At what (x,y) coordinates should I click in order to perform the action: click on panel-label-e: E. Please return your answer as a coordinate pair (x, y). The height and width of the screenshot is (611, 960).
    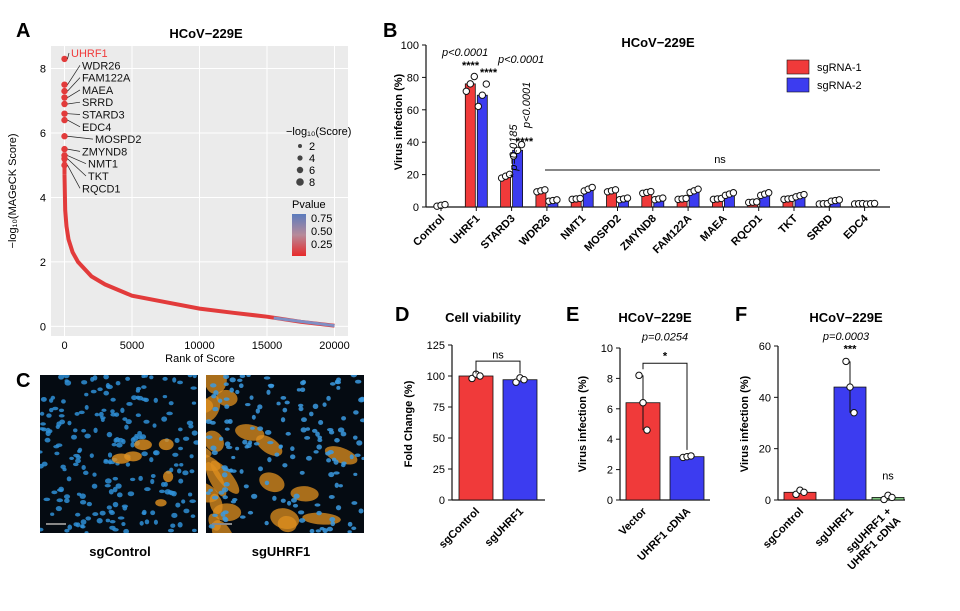
    Looking at the image, I should click on (572, 315).